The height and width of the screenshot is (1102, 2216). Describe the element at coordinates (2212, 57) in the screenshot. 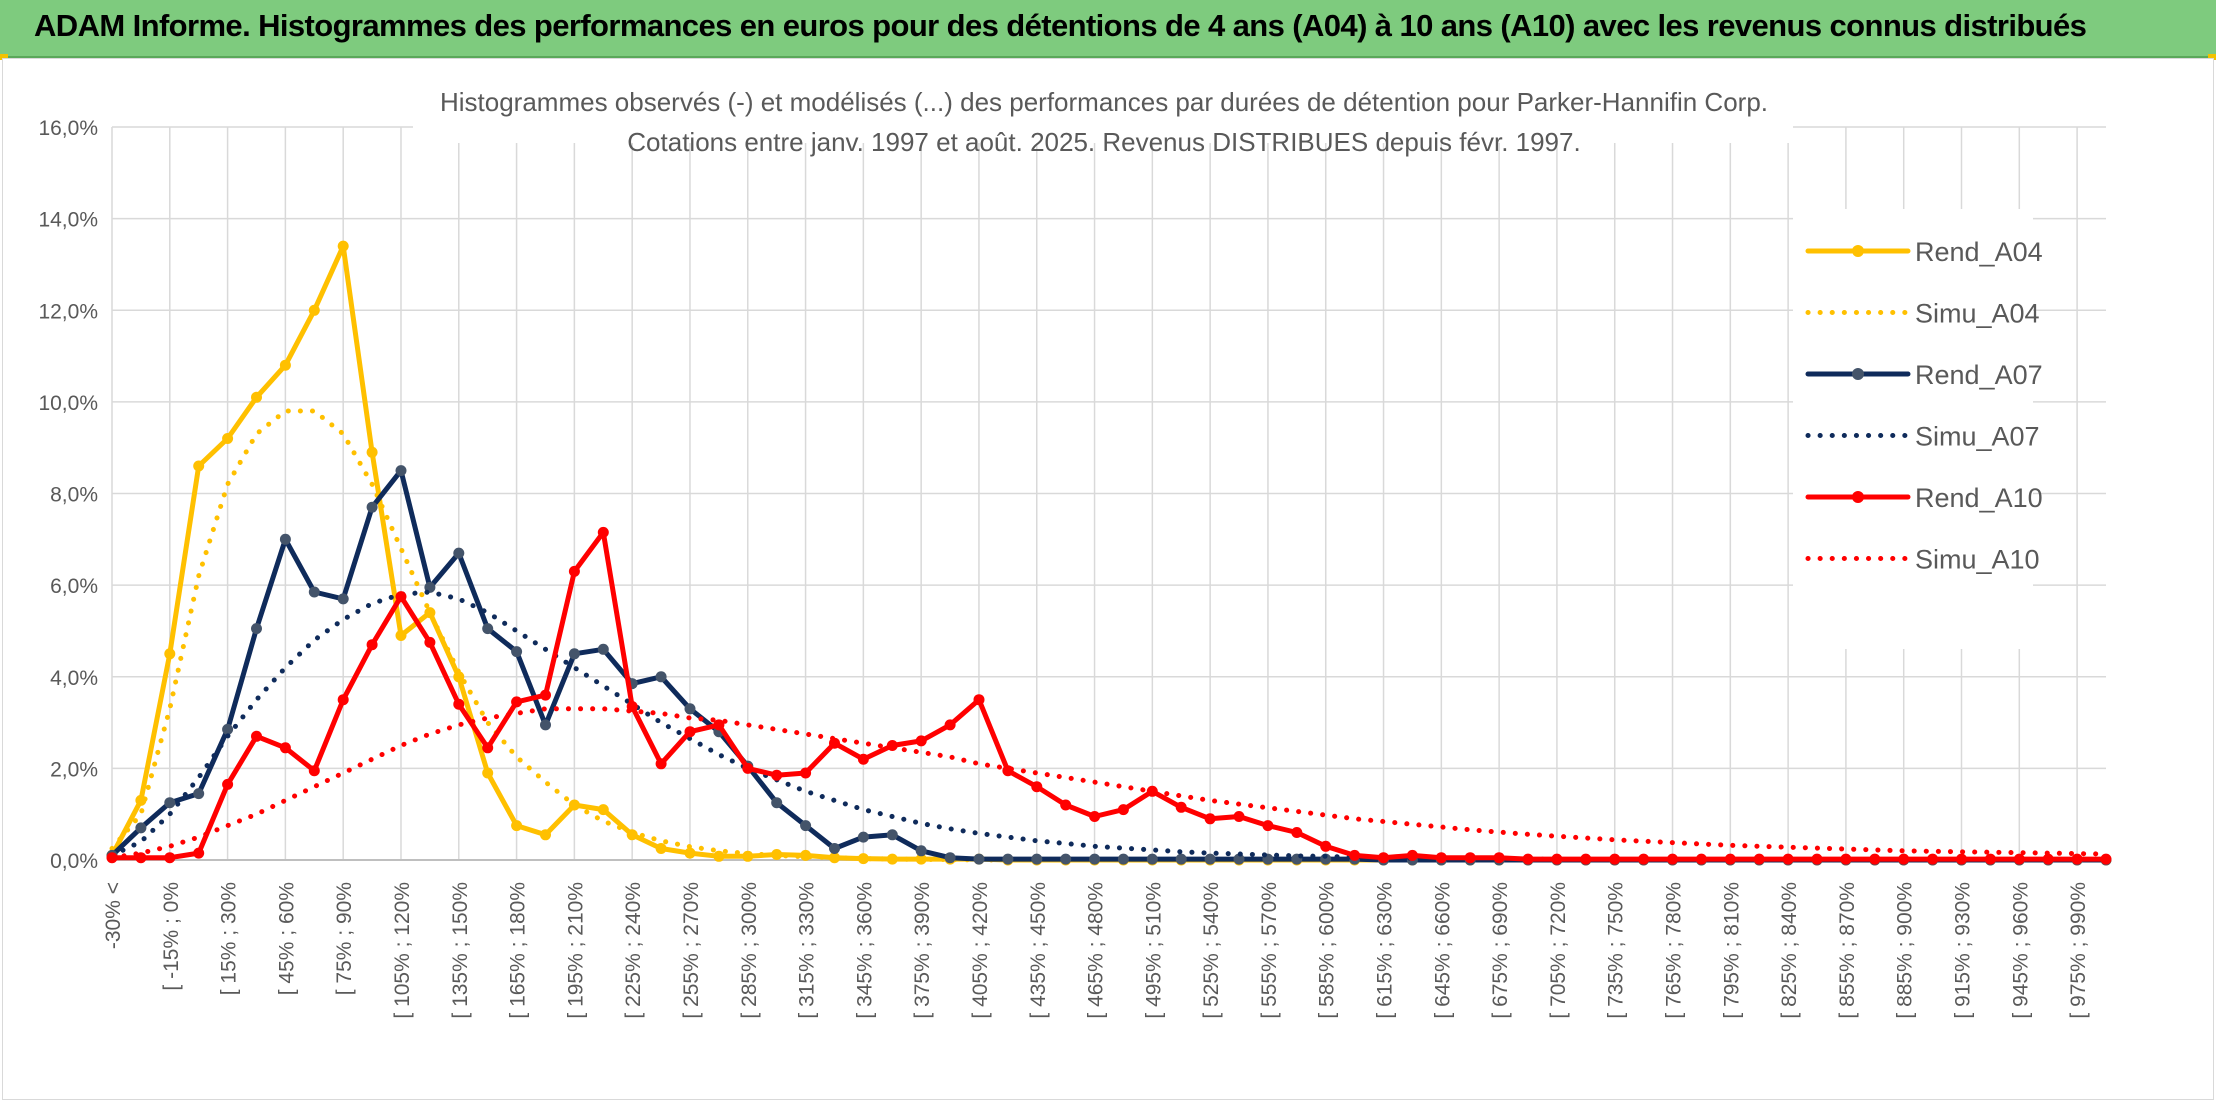

I see `corner-mark` at that location.